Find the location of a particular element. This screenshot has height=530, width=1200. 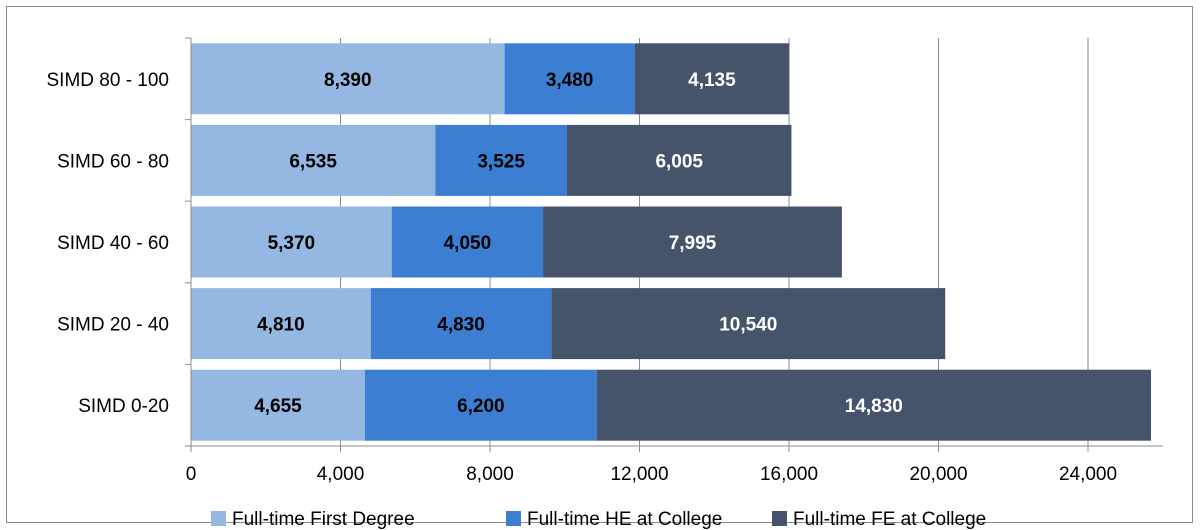

data-label: 14,830 is located at coordinates (874, 406).